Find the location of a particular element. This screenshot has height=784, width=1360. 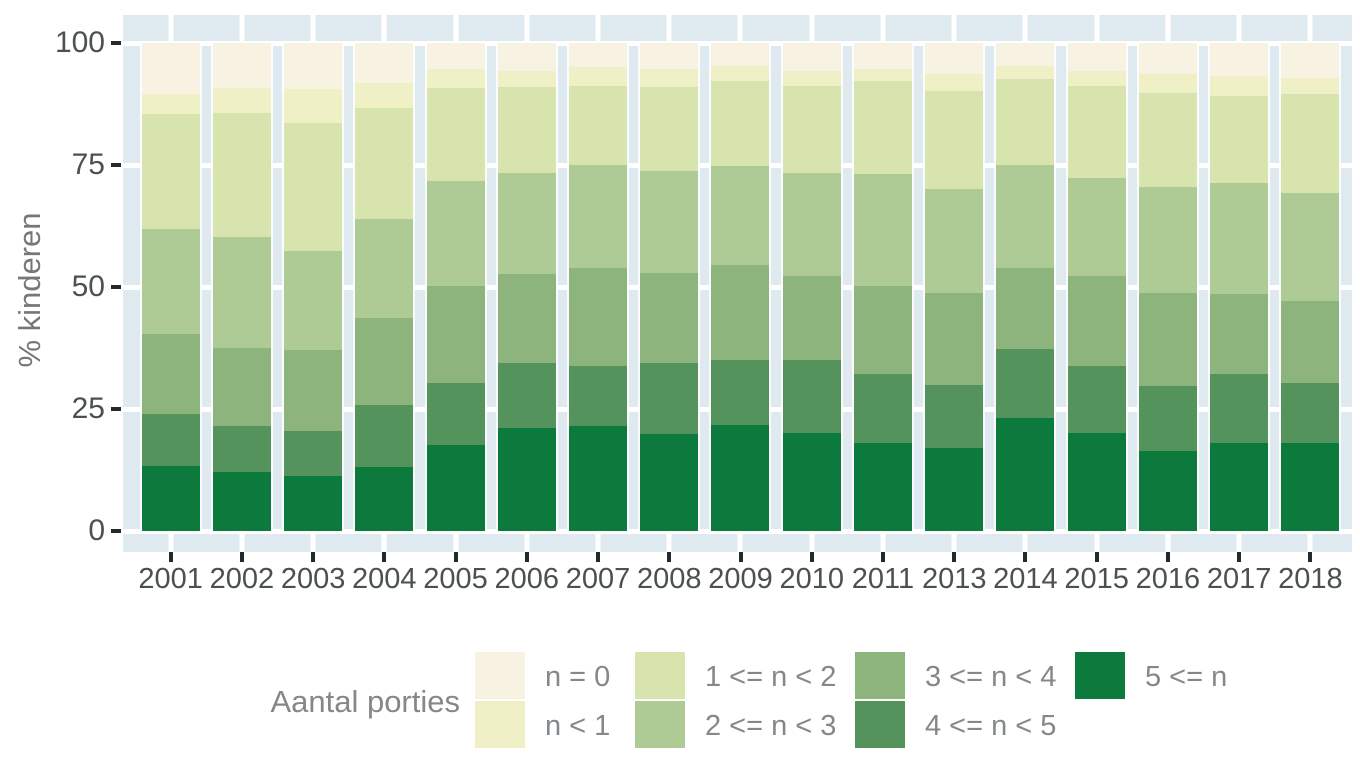

bar-slot-2002 is located at coordinates (241, 283).